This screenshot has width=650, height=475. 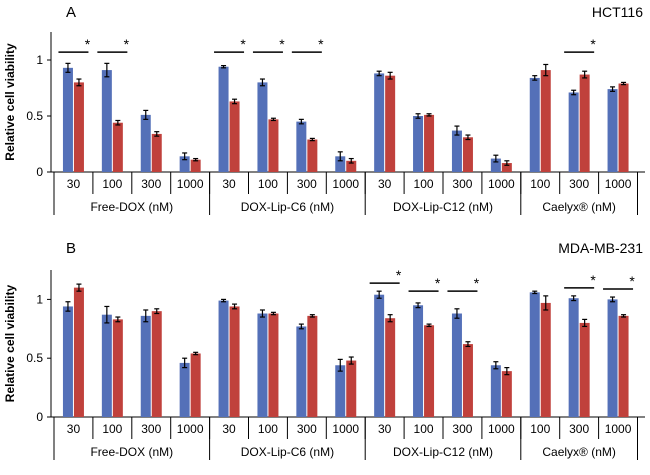 What do you see at coordinates (443, 452) in the screenshot?
I see `group-label: DOX-Lip-C12 (nM)` at bounding box center [443, 452].